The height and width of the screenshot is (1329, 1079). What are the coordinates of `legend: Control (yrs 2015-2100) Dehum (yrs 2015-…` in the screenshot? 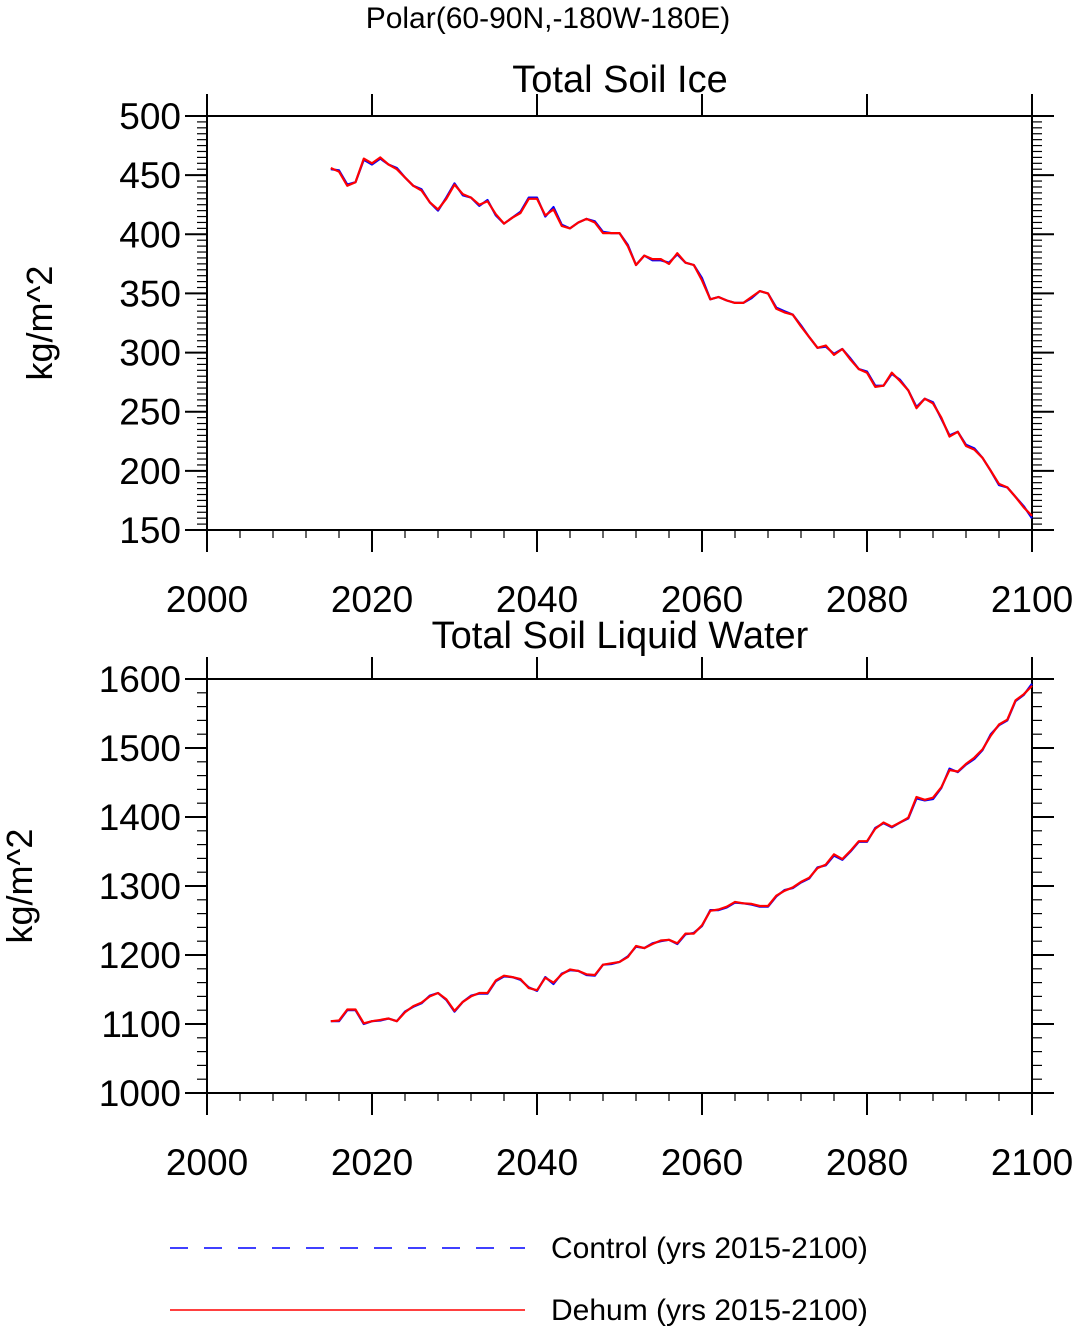 It's located at (519, 1279).